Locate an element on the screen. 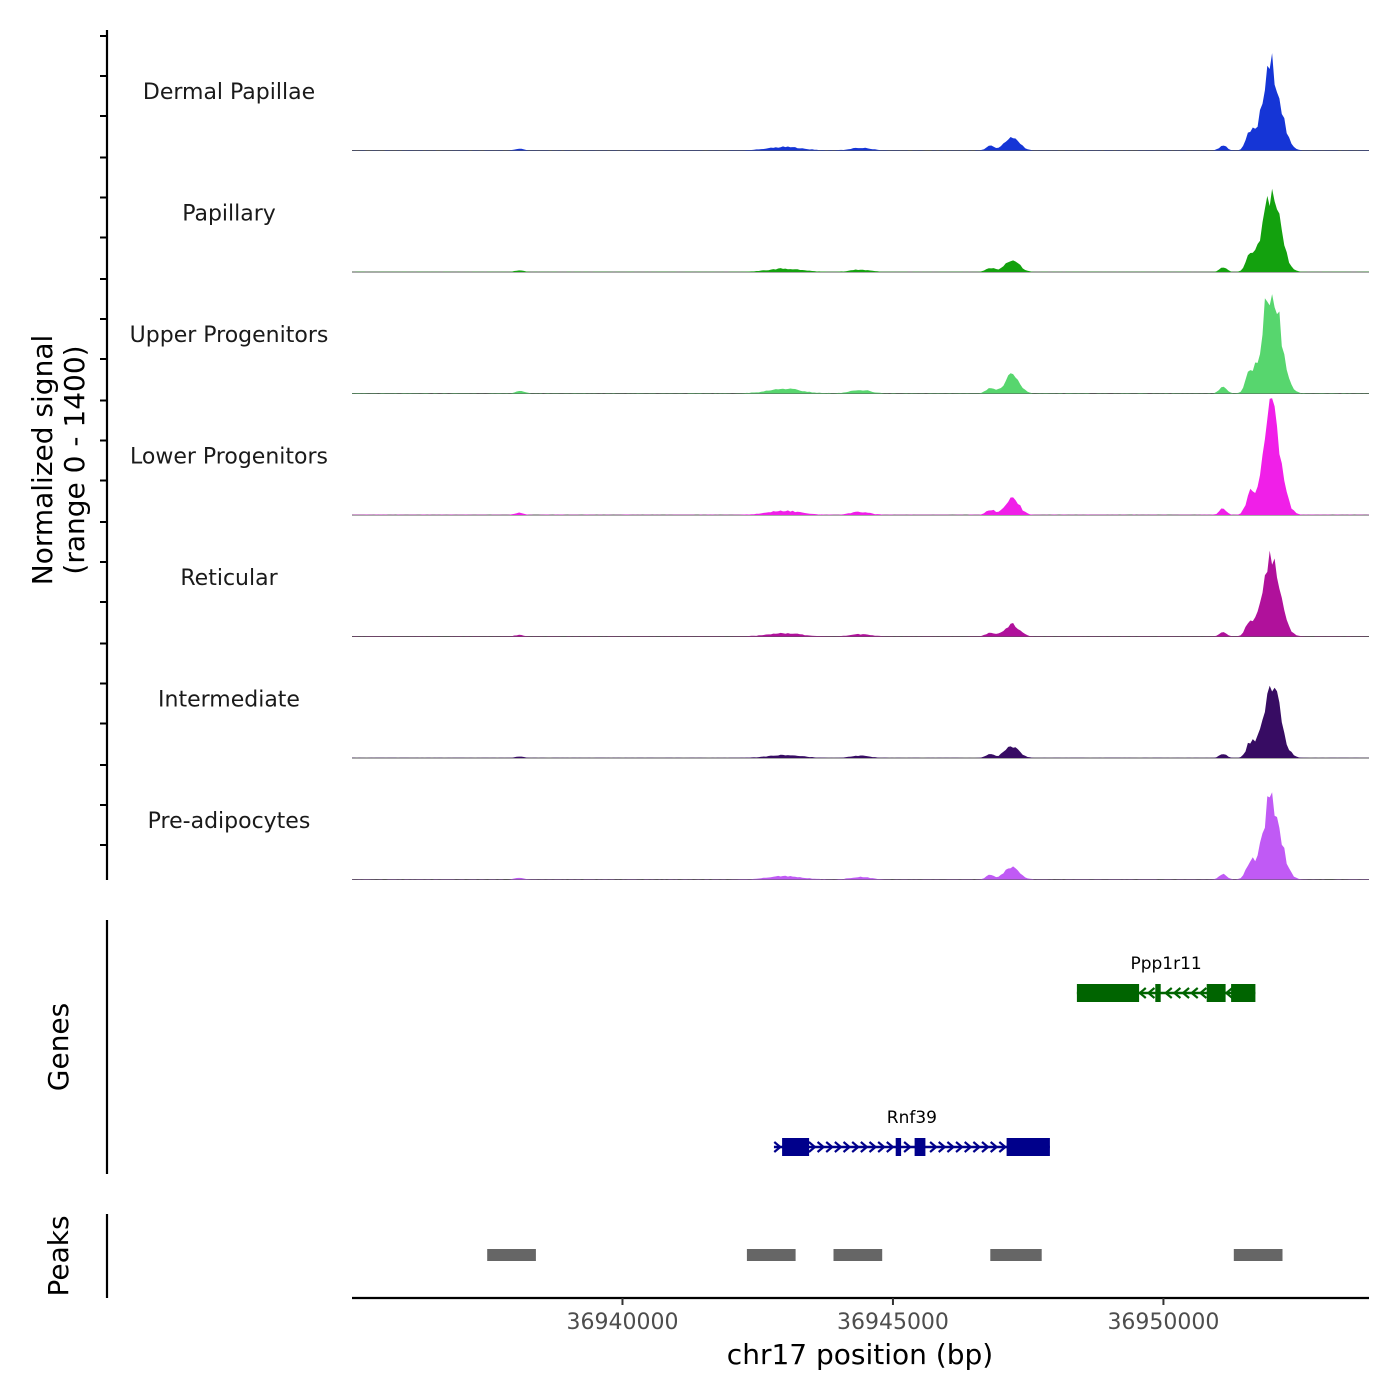 The height and width of the screenshot is (1400, 1400). track-label: Papillary is located at coordinates (229, 214).